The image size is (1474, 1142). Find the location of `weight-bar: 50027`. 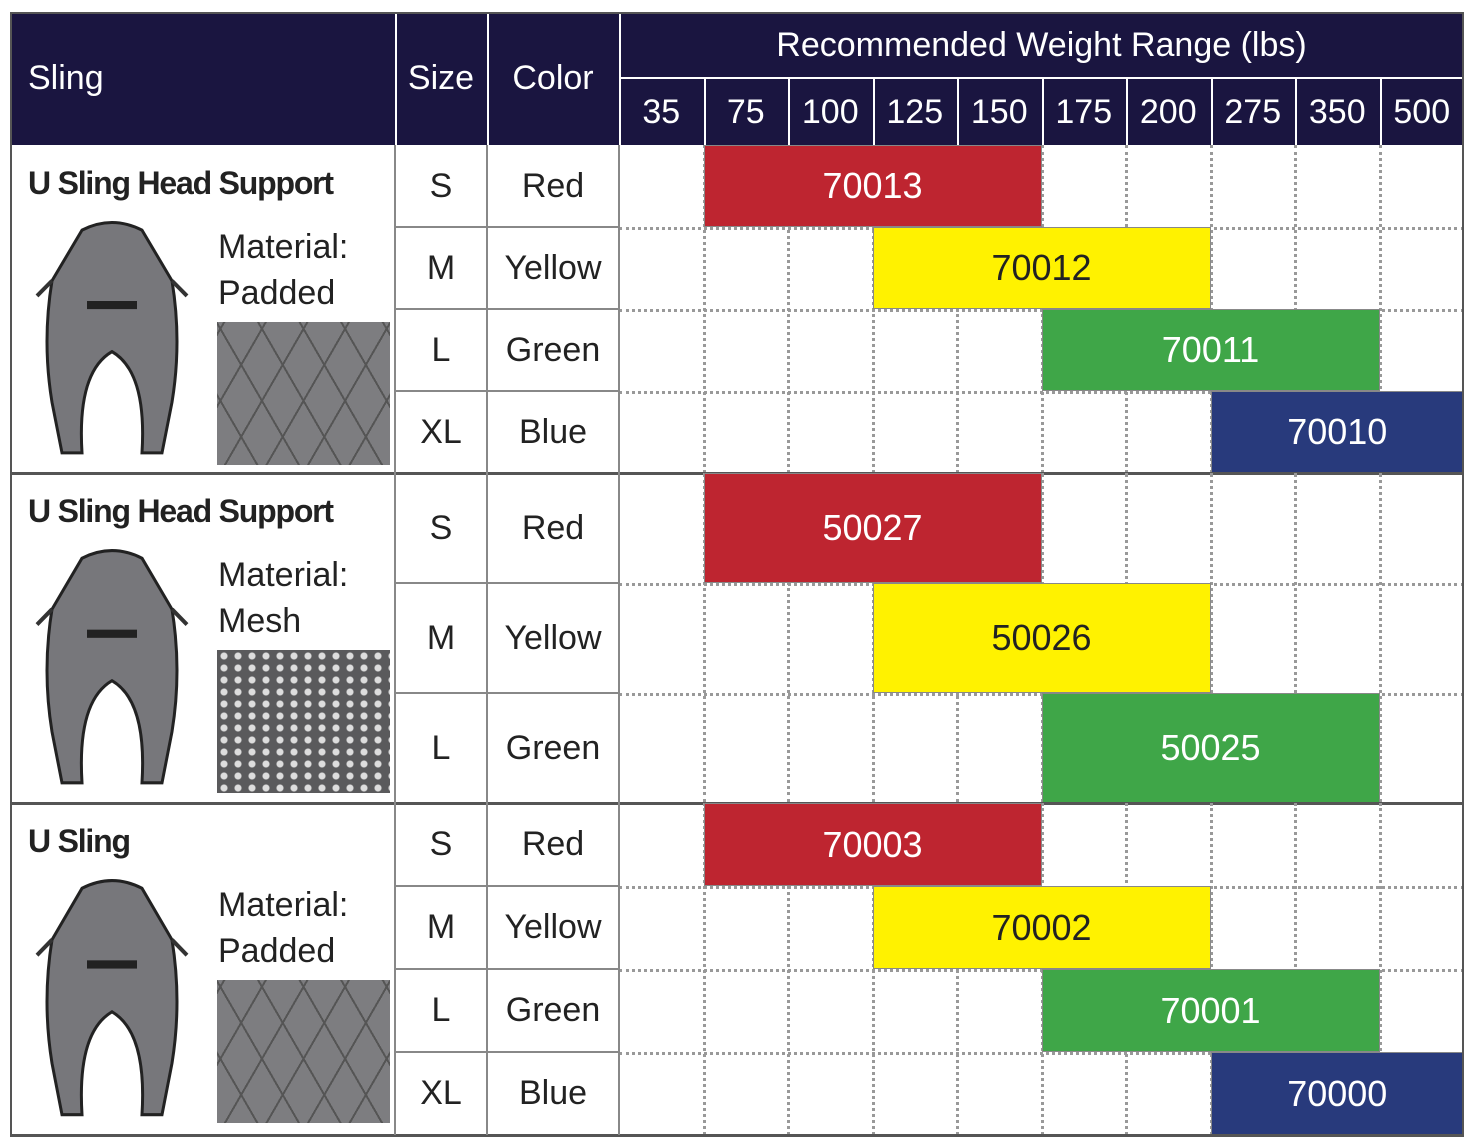

weight-bar: 50027 is located at coordinates (872, 528).